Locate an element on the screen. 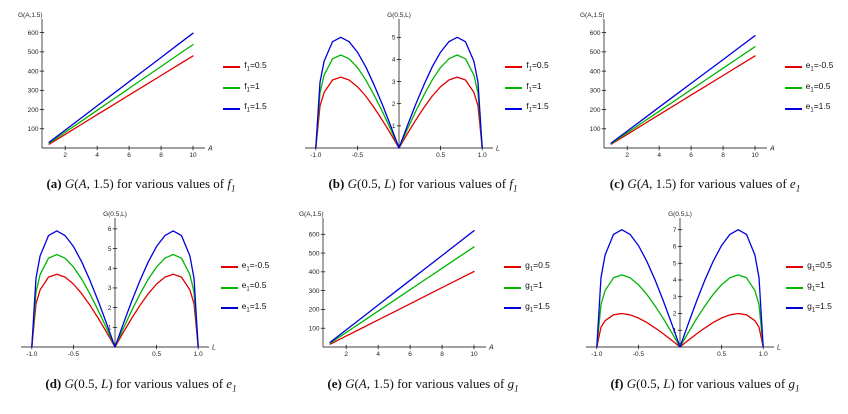 The image size is (848, 414). legend-d: e1=-0.5 e1=0.5 e1=1.5 is located at coordinates (245, 287).